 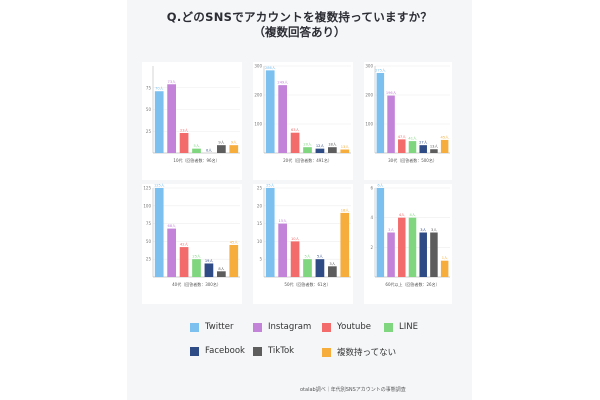 What do you see at coordinates (299, 32) in the screenshot?
I see `chart-subtitle: （複数回答あり）` at bounding box center [299, 32].